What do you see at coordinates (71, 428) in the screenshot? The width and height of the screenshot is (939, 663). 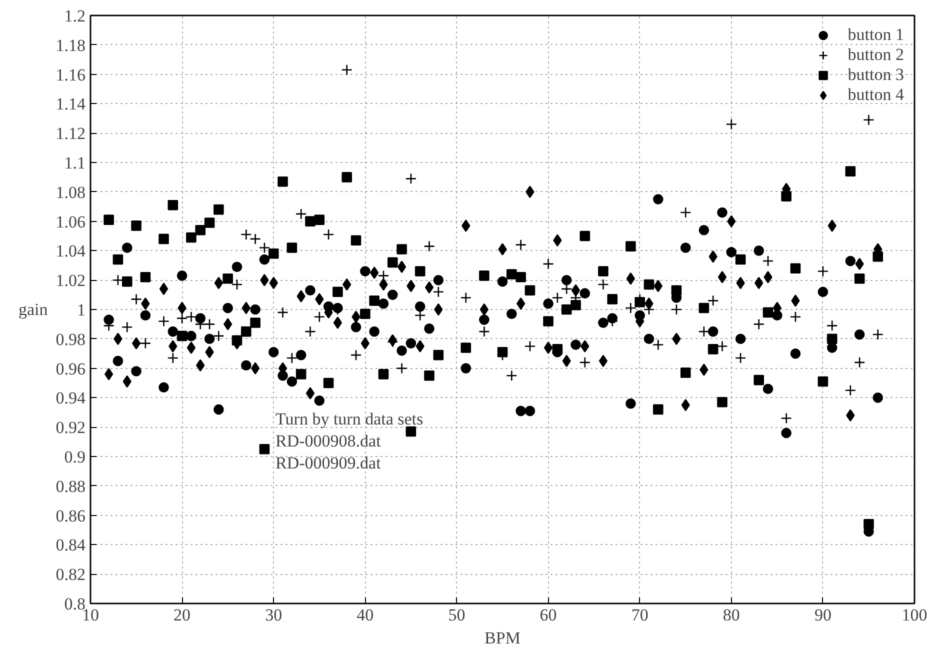 I see `y-tick-label: 0.92` at bounding box center [71, 428].